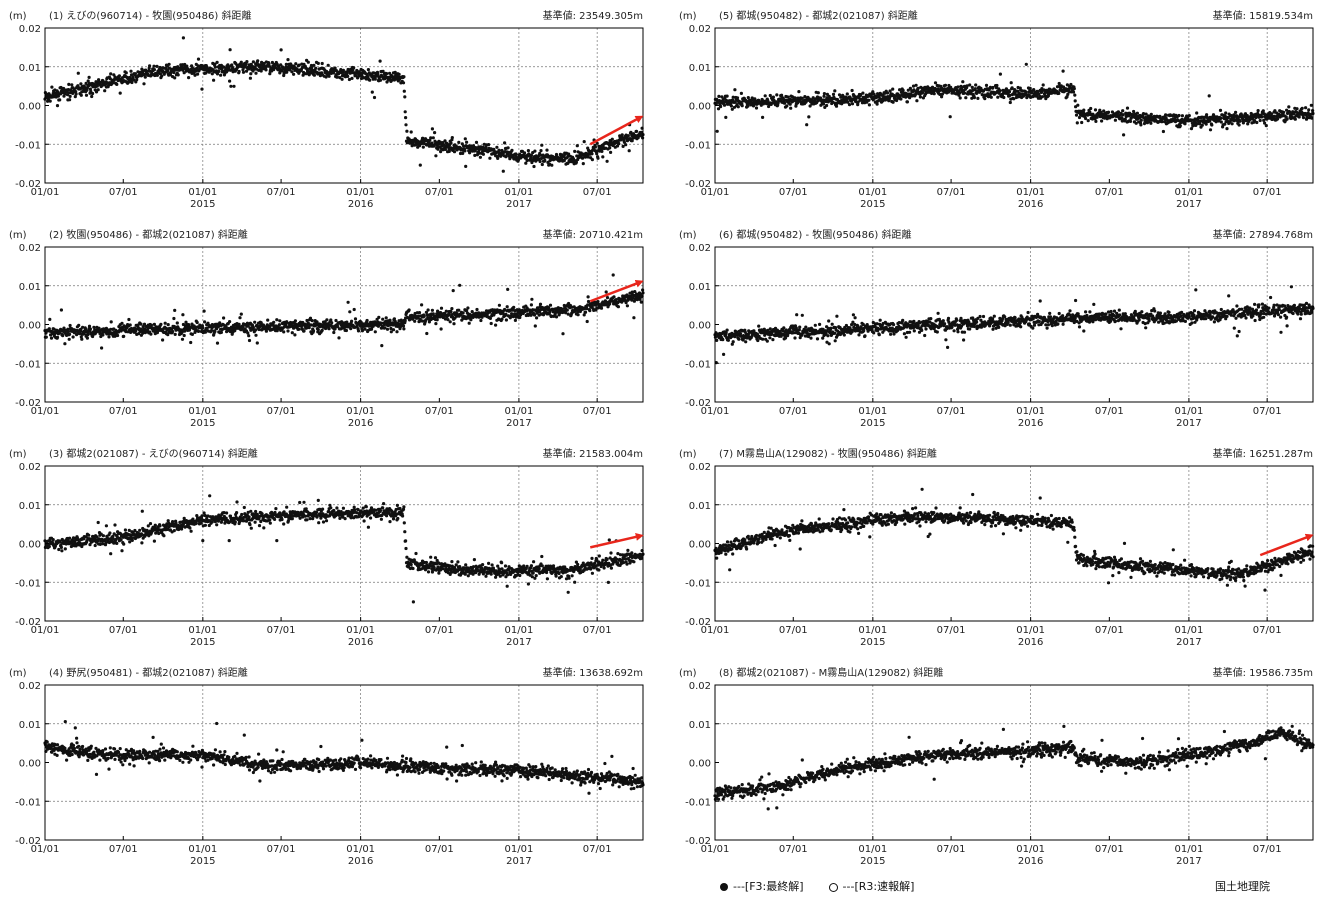 Image resolution: width=1324 pixels, height=899 pixels. What do you see at coordinates (30, 29) in the screenshot?
I see `y-tick-label: 0.02` at bounding box center [30, 29].